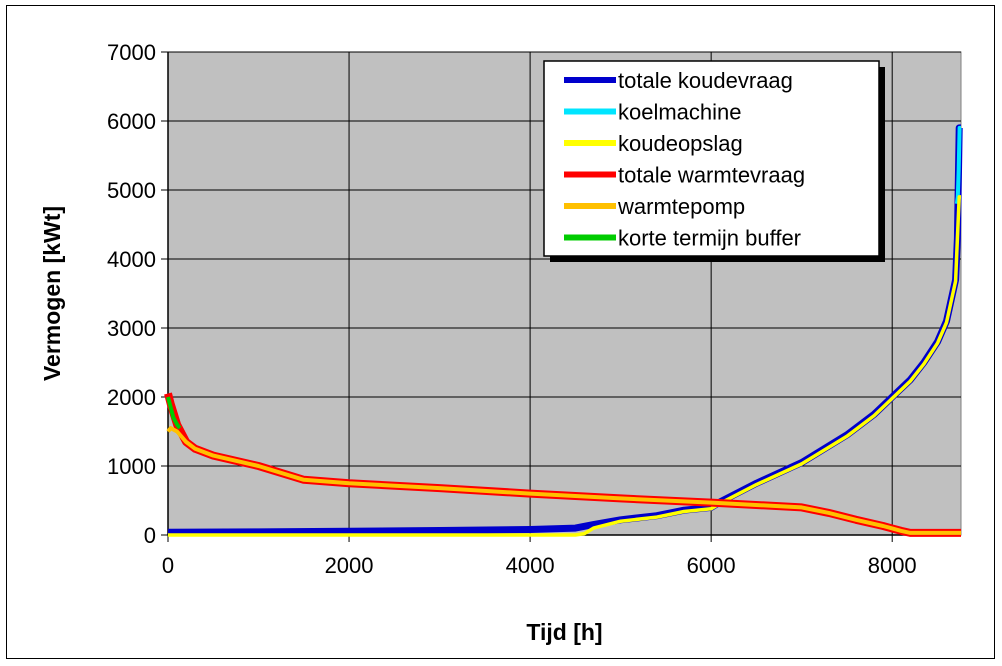 This screenshot has width=1002, height=666. What do you see at coordinates (150, 535) in the screenshot?
I see `y-tick-label: 0` at bounding box center [150, 535].